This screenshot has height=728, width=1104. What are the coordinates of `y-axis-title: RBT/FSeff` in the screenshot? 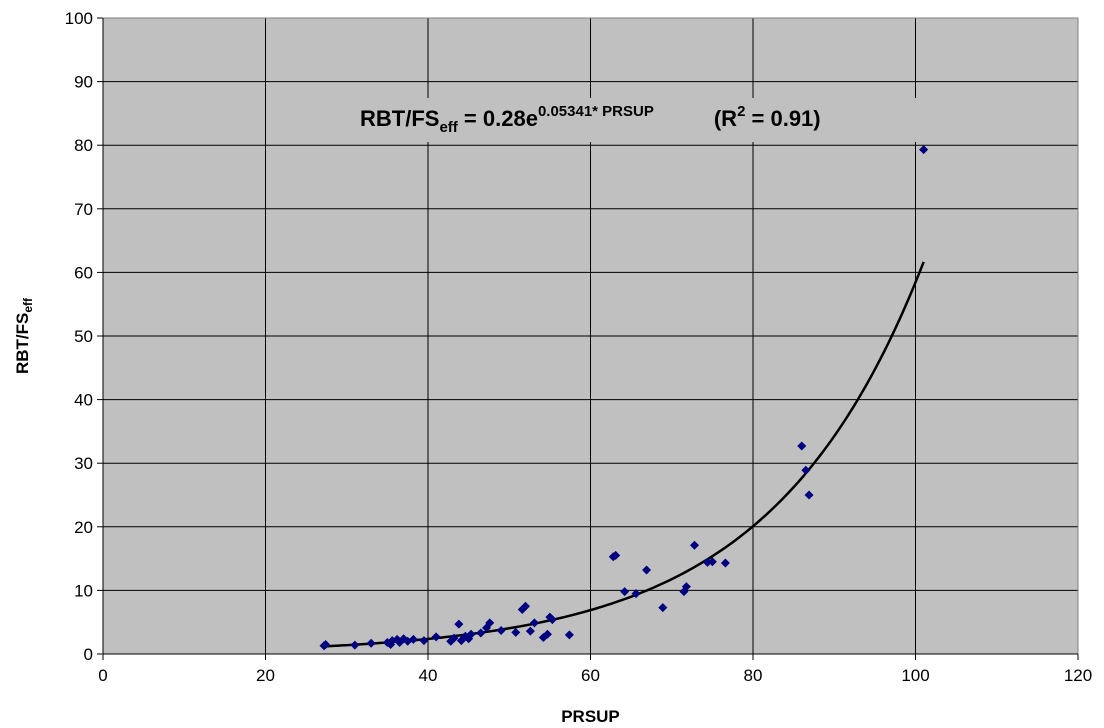 It's located at (24, 335).